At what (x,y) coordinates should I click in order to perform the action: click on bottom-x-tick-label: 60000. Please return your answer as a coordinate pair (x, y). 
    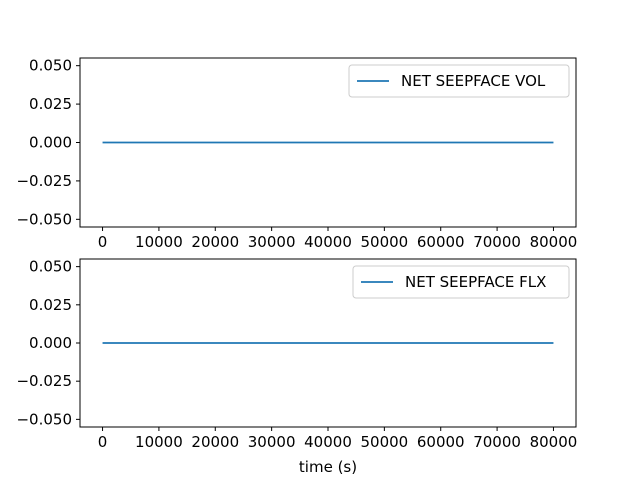
    Looking at the image, I should click on (441, 442).